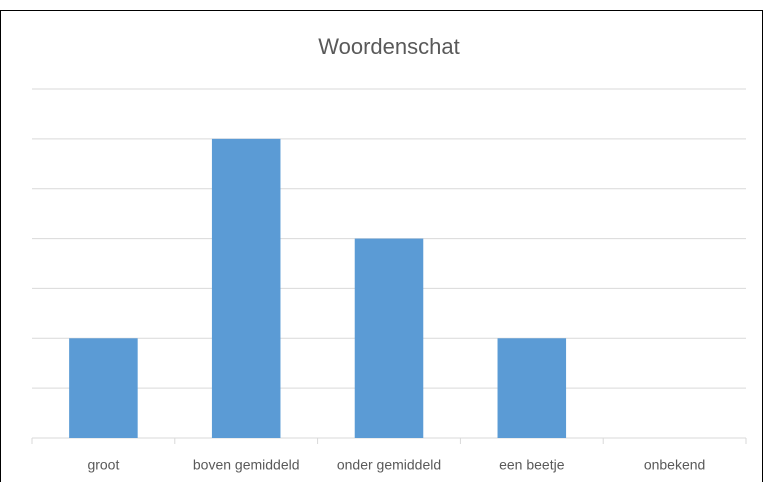 Image resolution: width=764 pixels, height=482 pixels. I want to click on x-tick-label: onder gemiddeld, so click(389, 465).